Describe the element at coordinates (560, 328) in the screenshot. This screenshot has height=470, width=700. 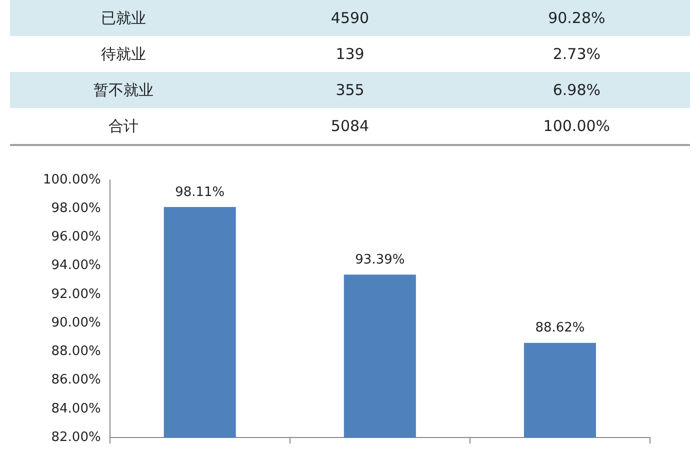
I see `data-label: 88.62%` at that location.